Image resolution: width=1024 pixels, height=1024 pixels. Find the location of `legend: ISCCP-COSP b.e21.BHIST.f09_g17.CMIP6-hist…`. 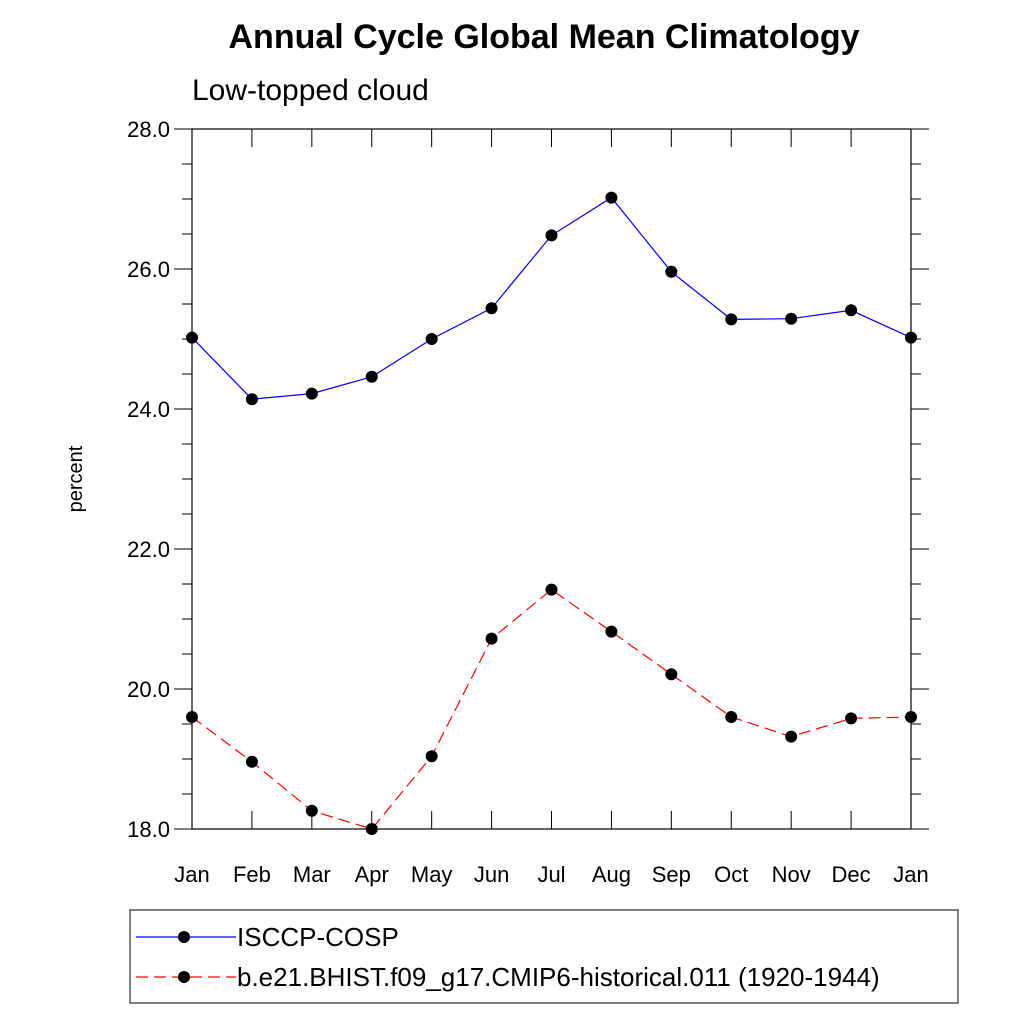

legend: ISCCP-COSP b.e21.BHIST.f09_g17.CMIP6-hist… is located at coordinates (508, 957).